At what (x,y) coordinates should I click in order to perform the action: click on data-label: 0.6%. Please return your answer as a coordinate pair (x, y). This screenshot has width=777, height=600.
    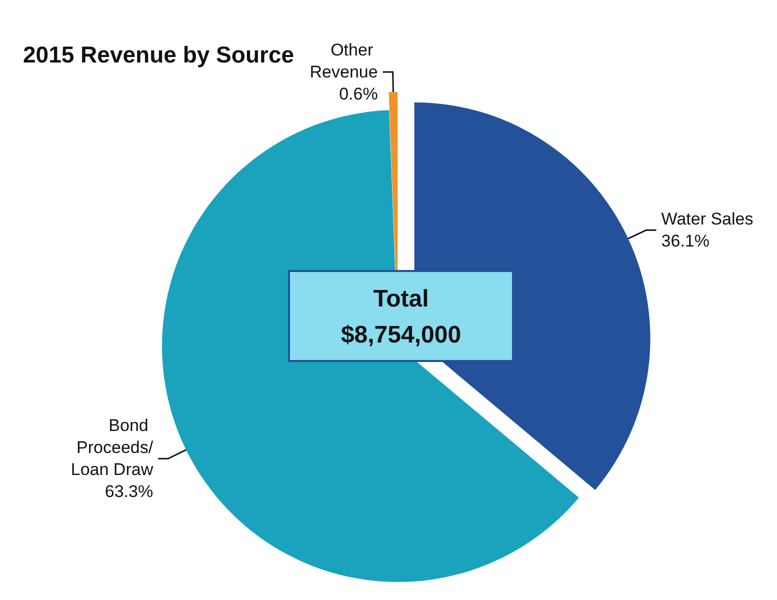
    Looking at the image, I should click on (358, 94).